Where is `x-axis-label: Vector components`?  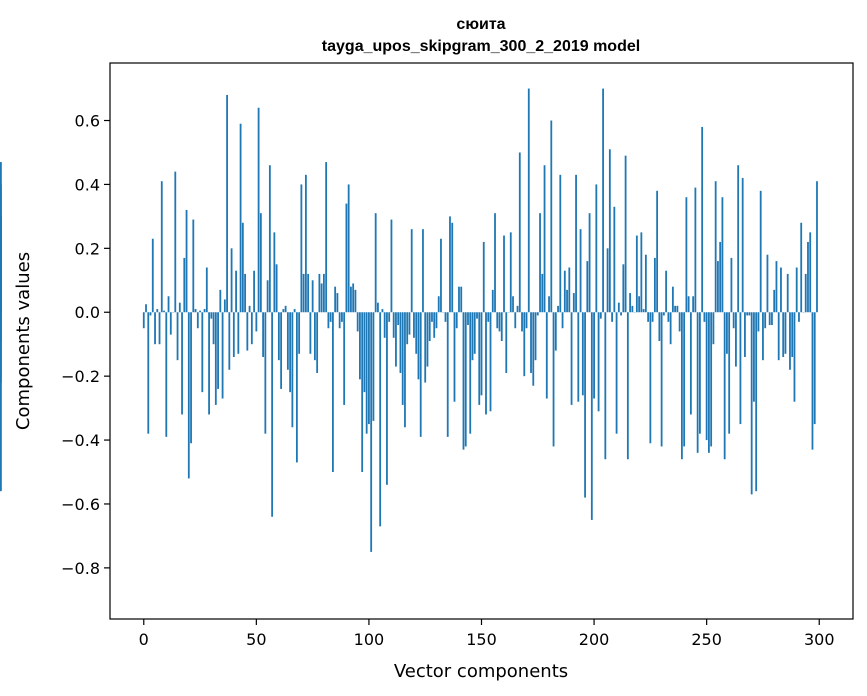 x-axis-label: Vector components is located at coordinates (481, 671).